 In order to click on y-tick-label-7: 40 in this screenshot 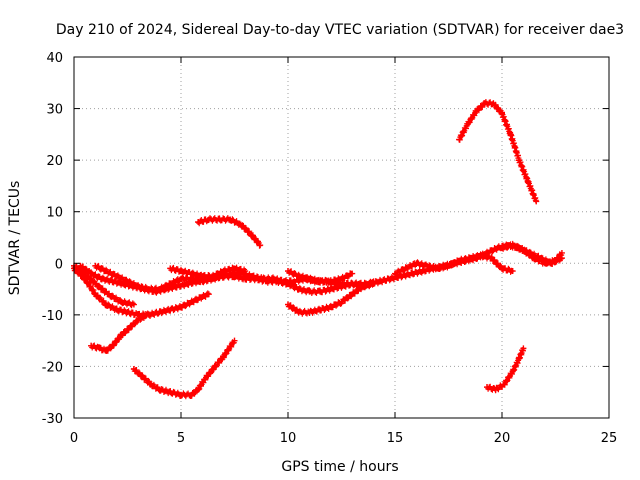, I will do `click(54, 58)`.